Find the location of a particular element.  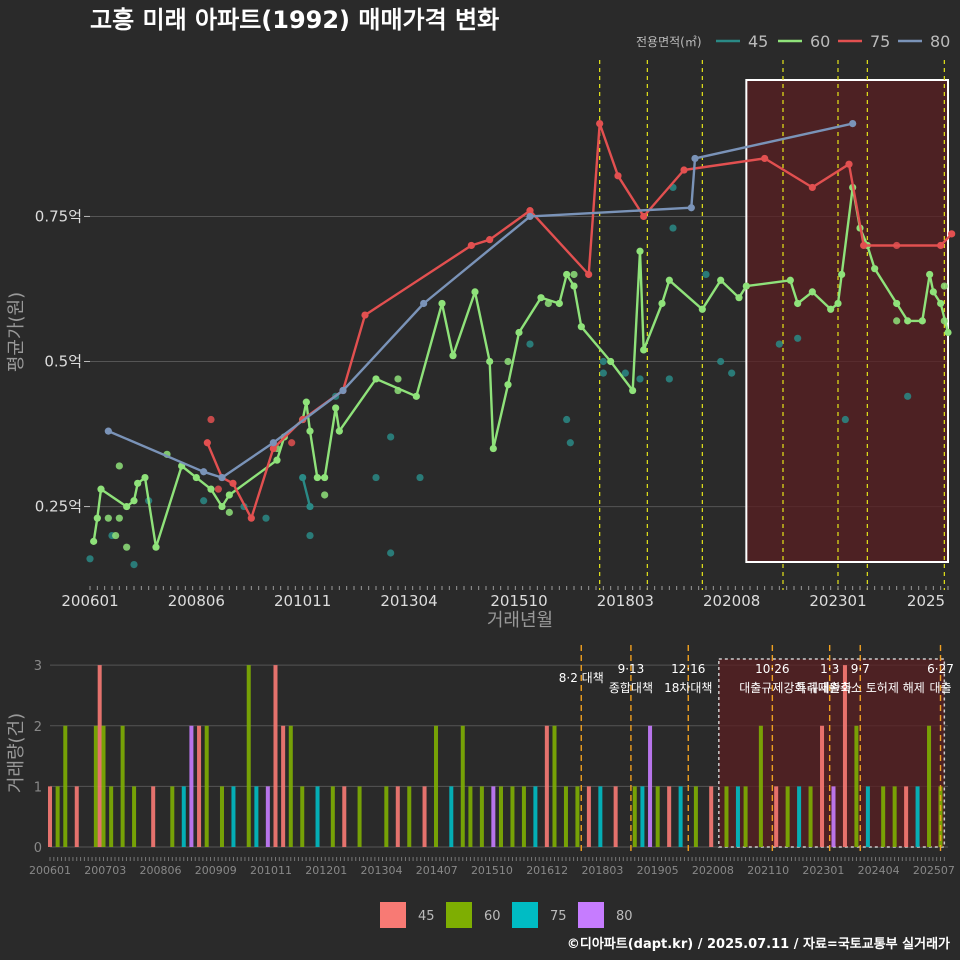

policy-label-text: 대출규제강화 is located at coordinates (772, 688).